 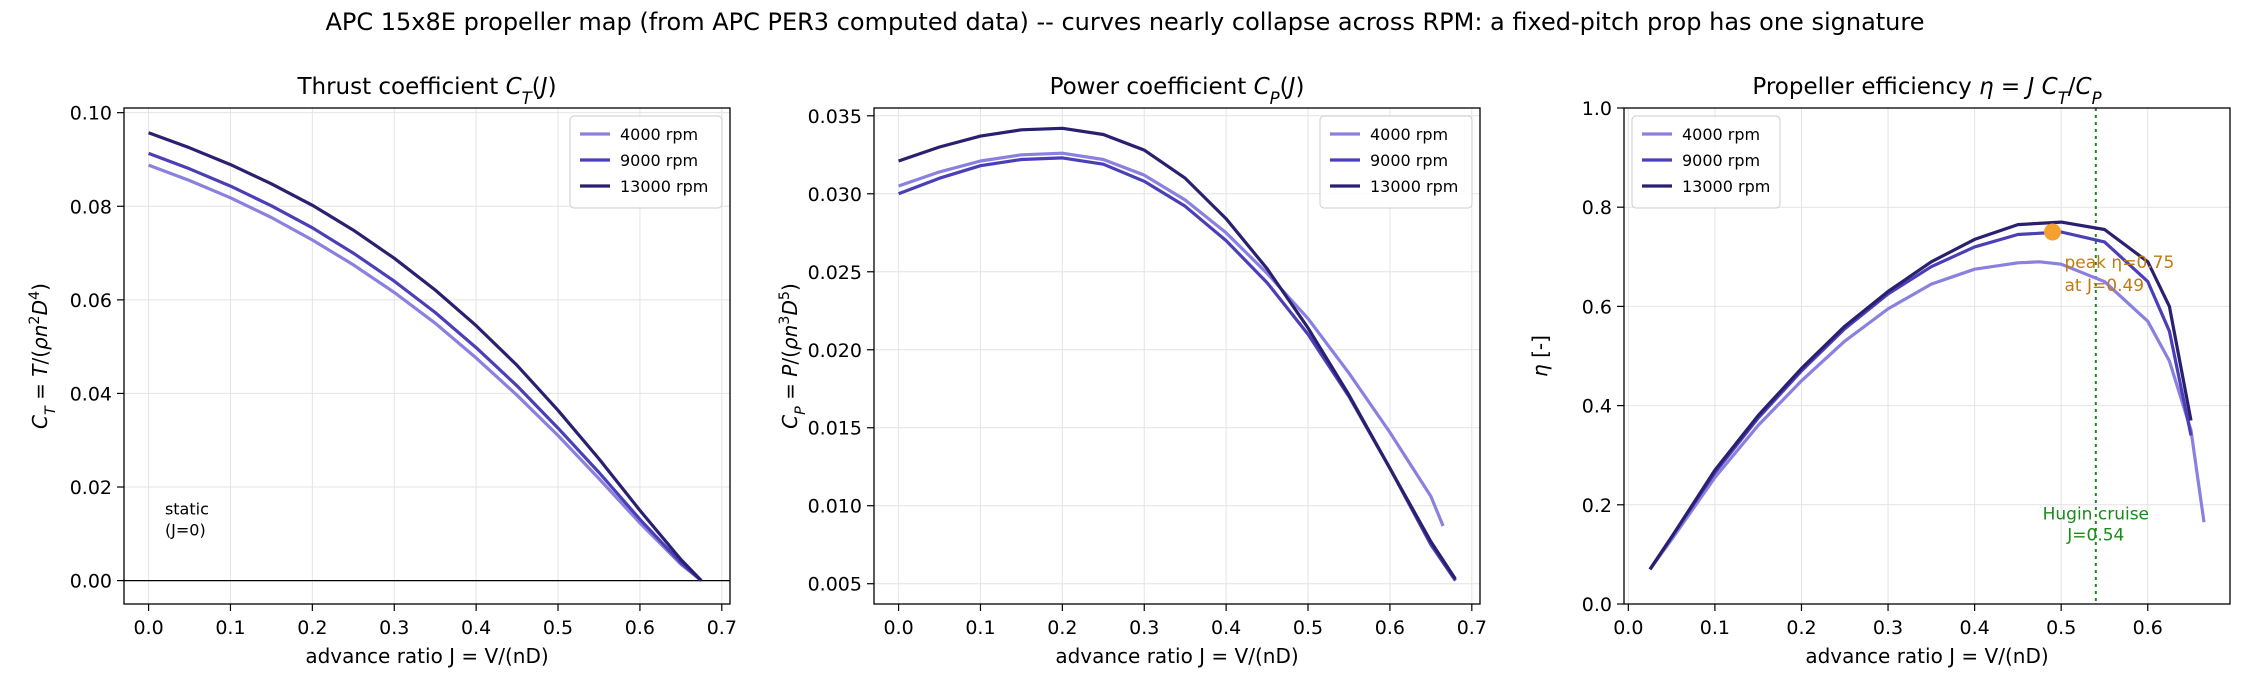 What do you see at coordinates (1597, 208) in the screenshot?
I see `y-tick-label: 0.8` at bounding box center [1597, 208].